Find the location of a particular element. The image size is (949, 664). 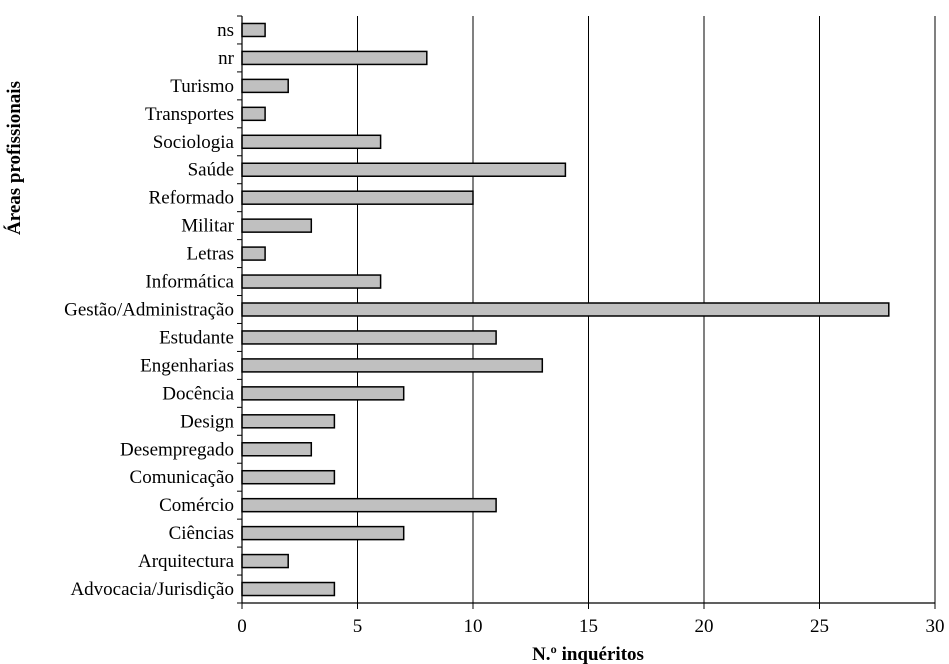

category-label: Estudante is located at coordinates (196, 337).